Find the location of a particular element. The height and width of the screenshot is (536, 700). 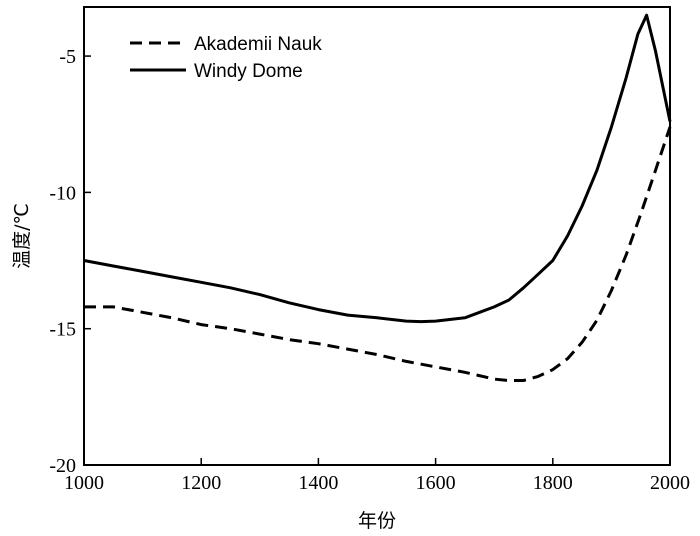

x-tick-label: 1200 is located at coordinates (201, 483).